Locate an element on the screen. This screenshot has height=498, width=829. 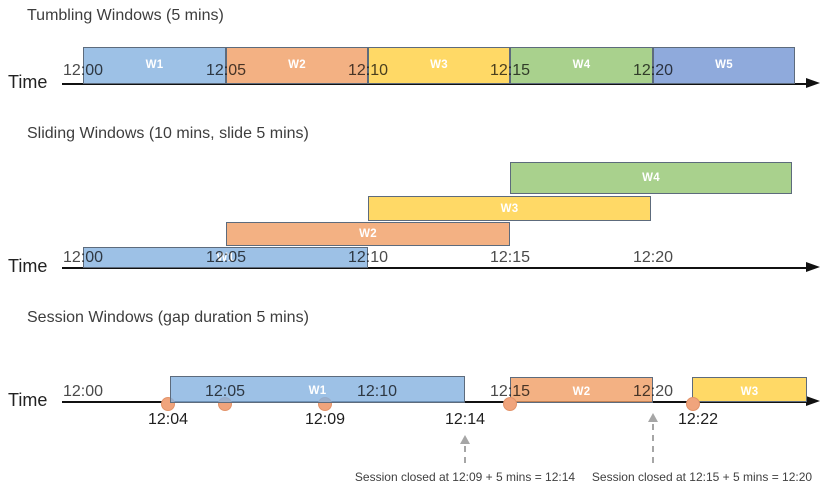
sliding-axis-label: Time is located at coordinates (28, 266).